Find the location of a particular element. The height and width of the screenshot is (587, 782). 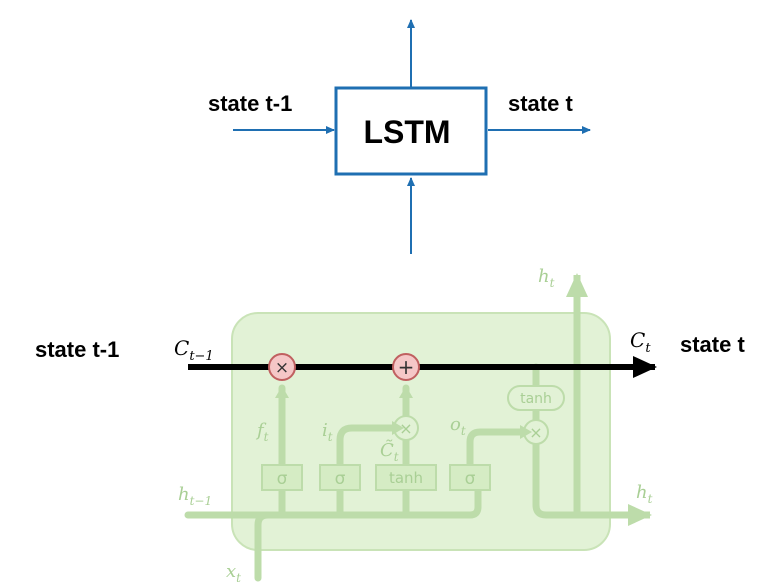

output-multiply-symbol: × is located at coordinates (535, 432).